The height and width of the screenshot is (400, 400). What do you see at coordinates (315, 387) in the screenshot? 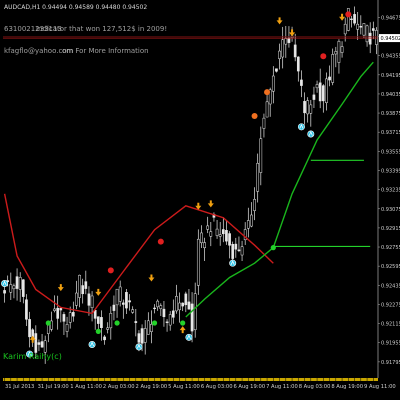
I see `time-label: 8 Aug 03:00` at bounding box center [315, 387].